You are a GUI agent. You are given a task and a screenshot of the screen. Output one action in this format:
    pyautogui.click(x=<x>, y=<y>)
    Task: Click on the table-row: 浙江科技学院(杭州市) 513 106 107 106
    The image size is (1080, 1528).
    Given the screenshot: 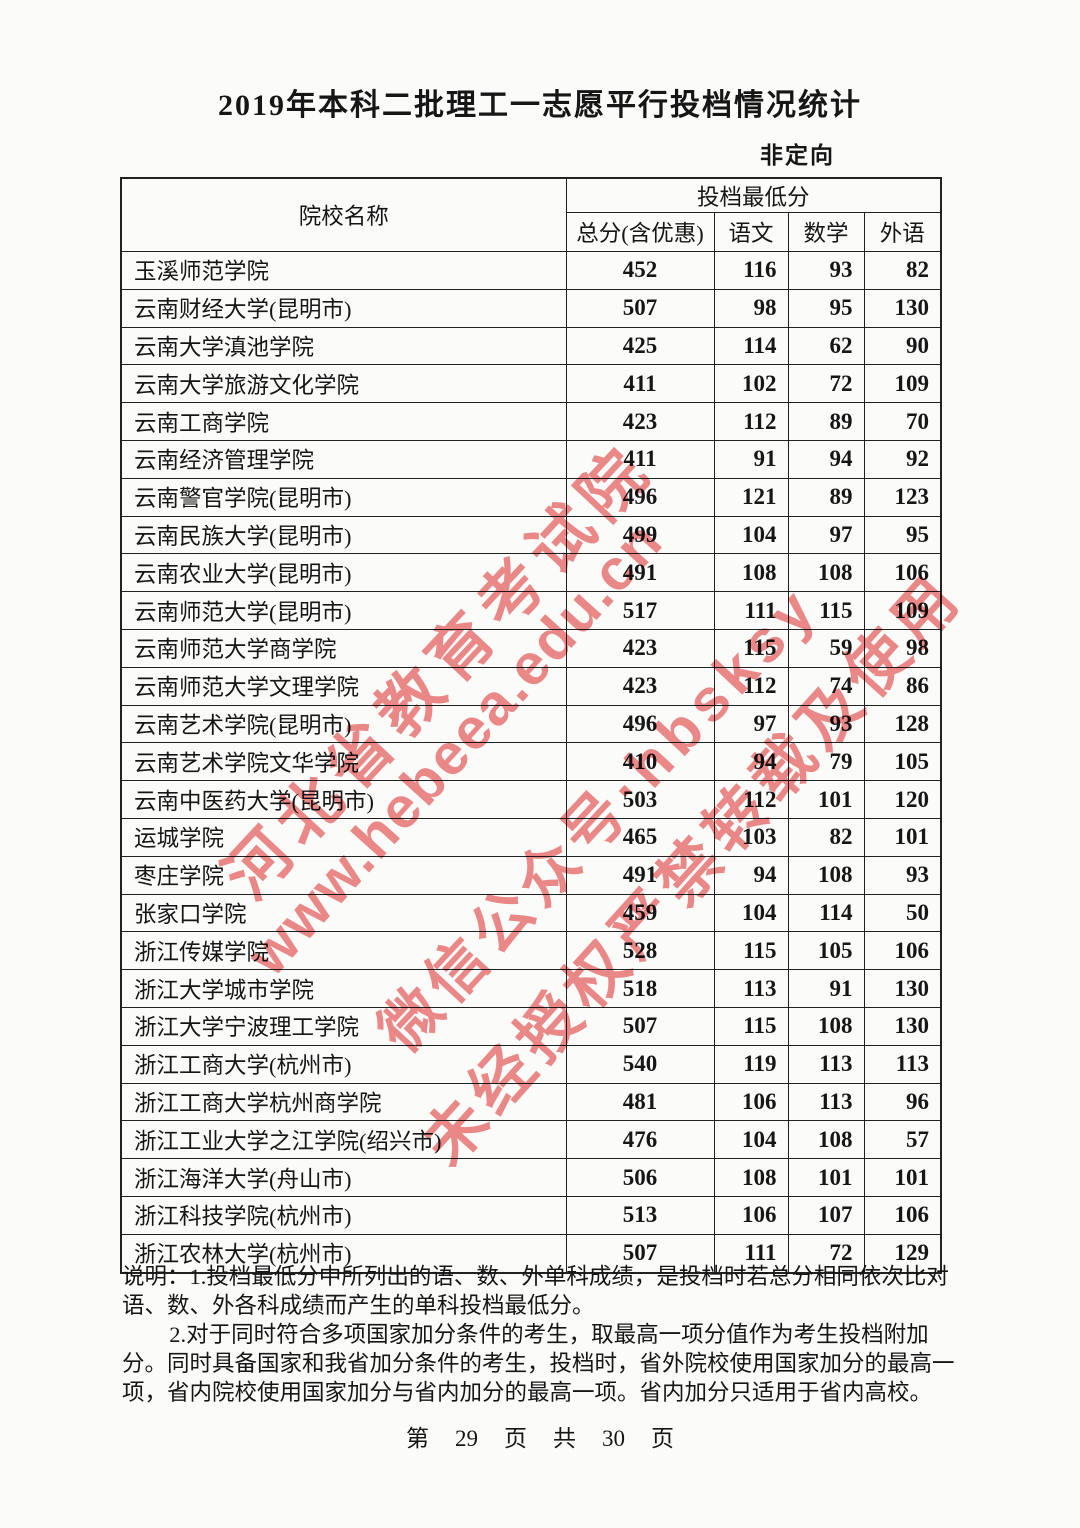 What is the action you would take?
    pyautogui.click(x=531, y=1215)
    